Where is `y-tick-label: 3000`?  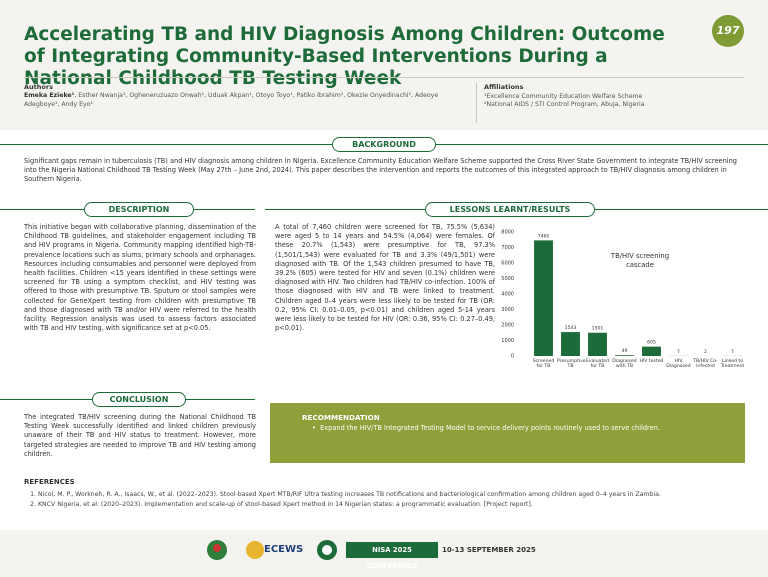 y-tick-label: 3000 is located at coordinates (507, 310).